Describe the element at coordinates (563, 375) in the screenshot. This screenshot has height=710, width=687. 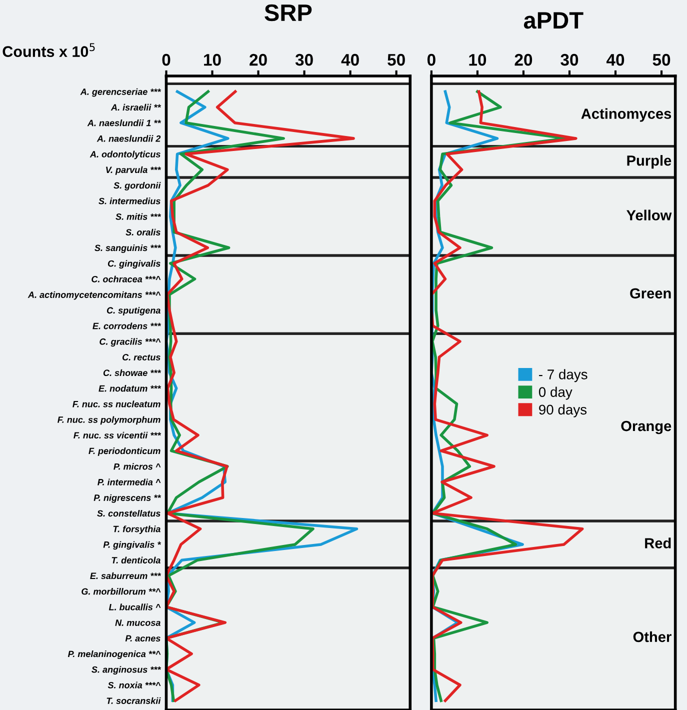
I see `legend-label: - 7 days` at that location.